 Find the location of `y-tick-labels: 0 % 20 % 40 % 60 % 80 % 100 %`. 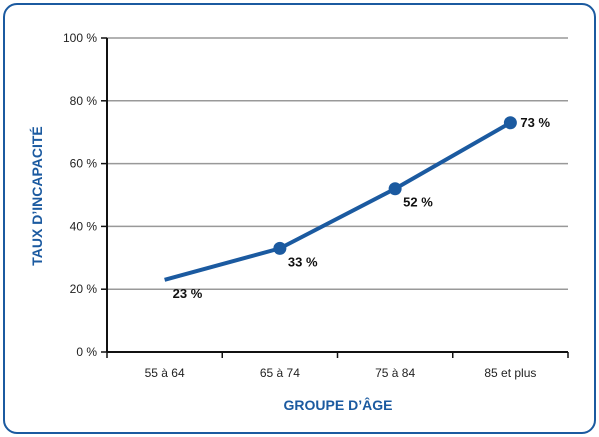

y-tick-labels: 0 % 20 % 40 % 60 % 80 % 100 % is located at coordinates (80, 195).